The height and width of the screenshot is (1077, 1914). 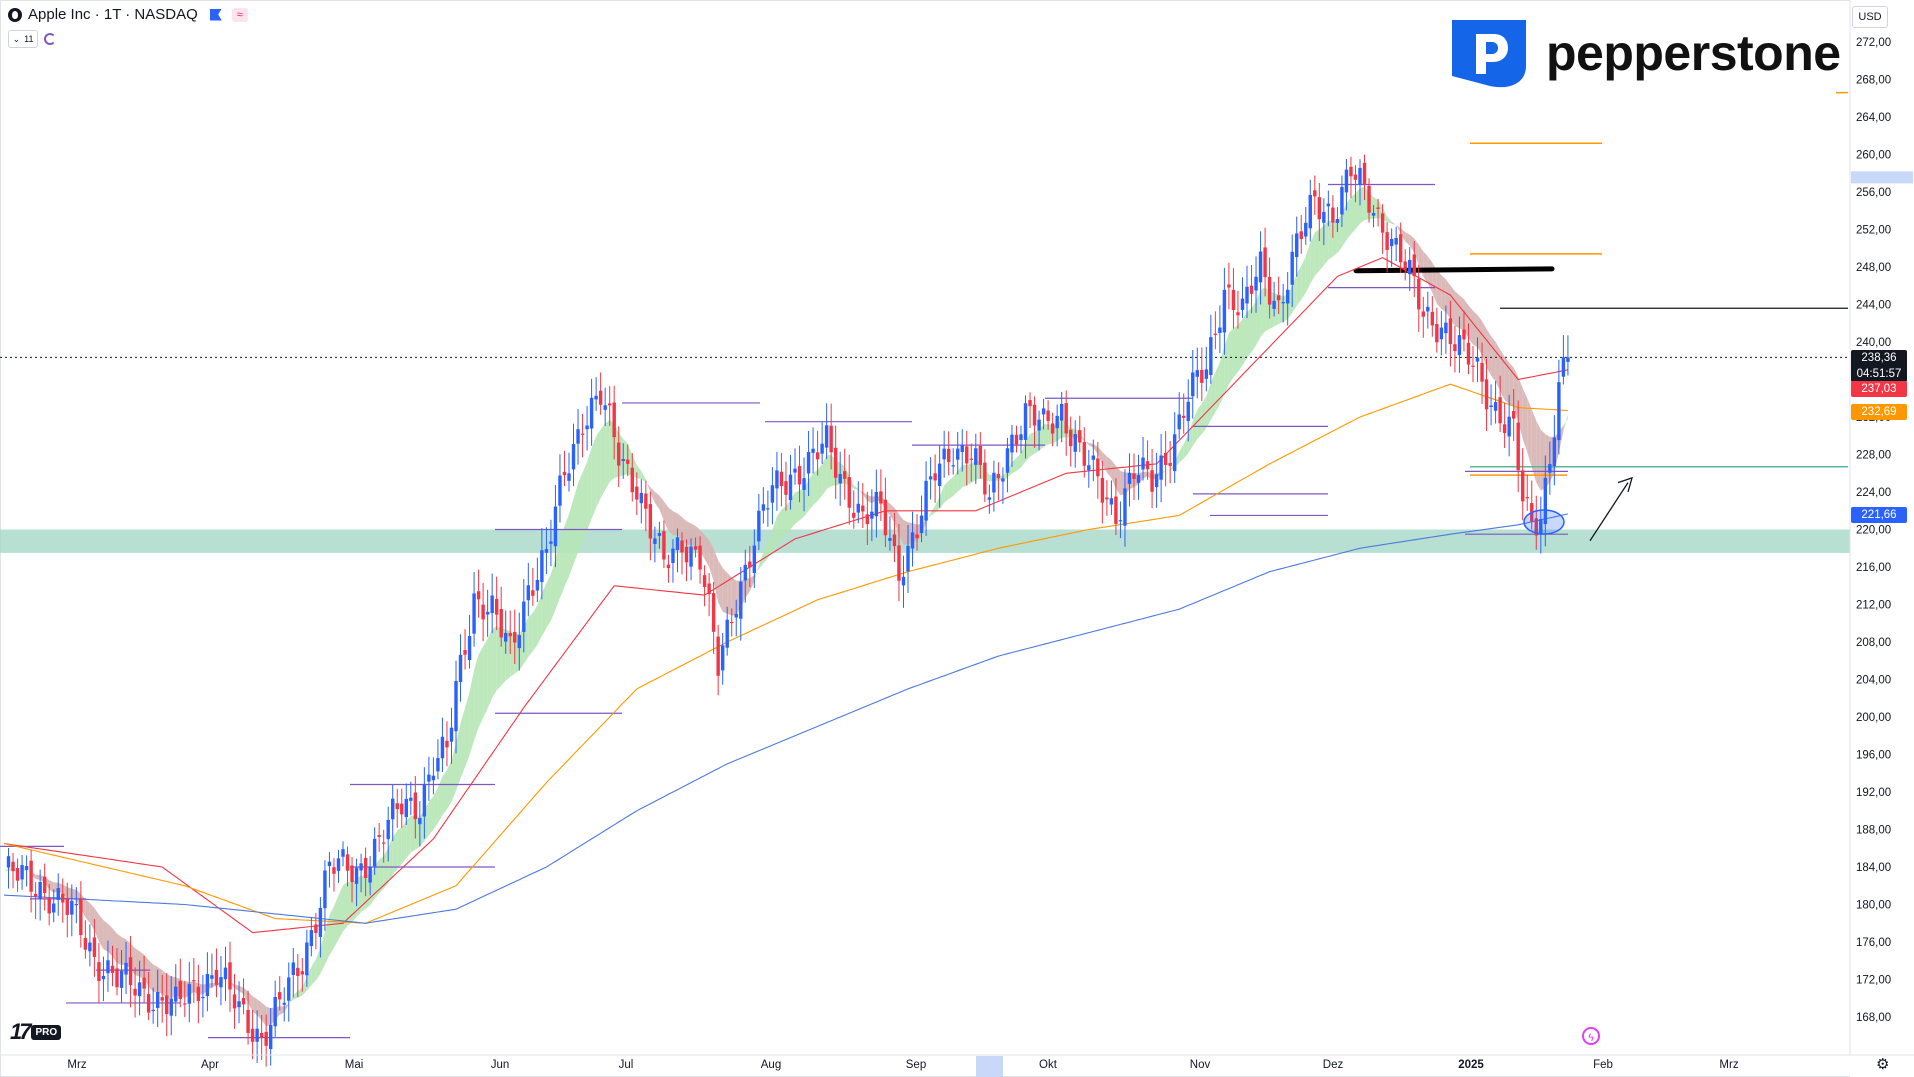 What do you see at coordinates (1883, 1064) in the screenshot?
I see `gear-icon: ⚙` at bounding box center [1883, 1064].